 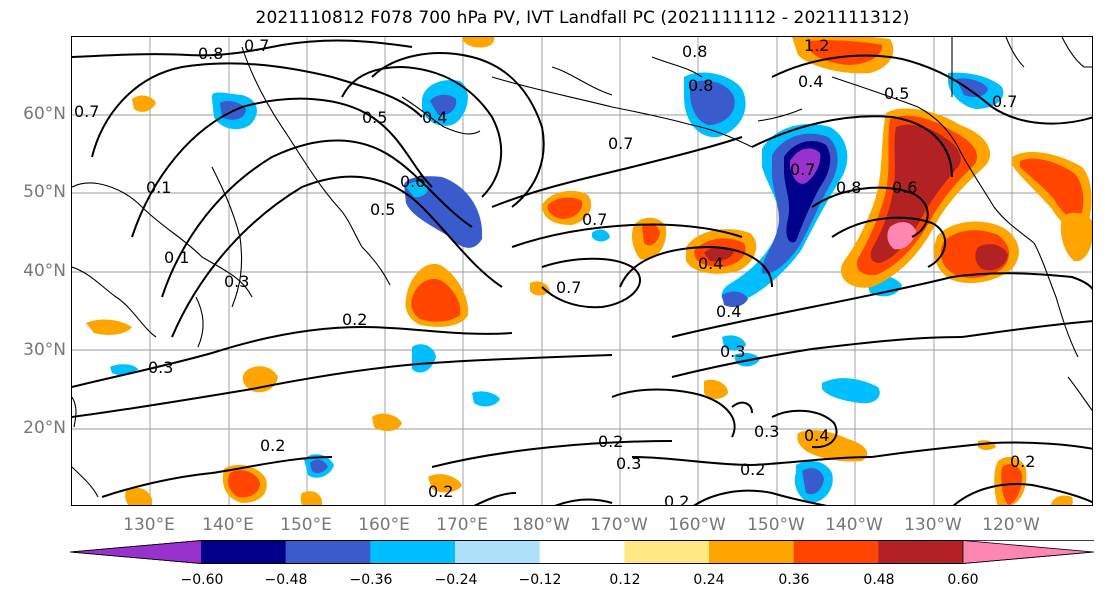 What do you see at coordinates (1011, 525) in the screenshot?
I see `lon-label-120w: 120°W` at bounding box center [1011, 525].